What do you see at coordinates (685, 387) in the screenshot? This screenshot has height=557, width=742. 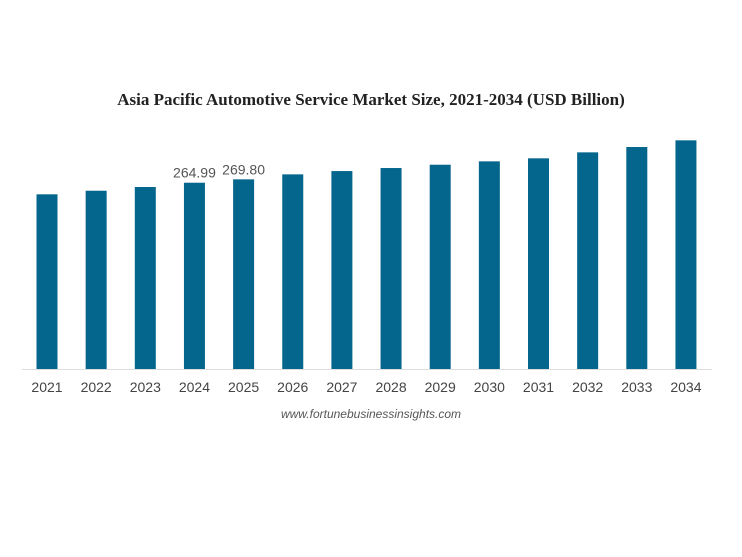 I see `x-tick-label: 2034` at bounding box center [685, 387].